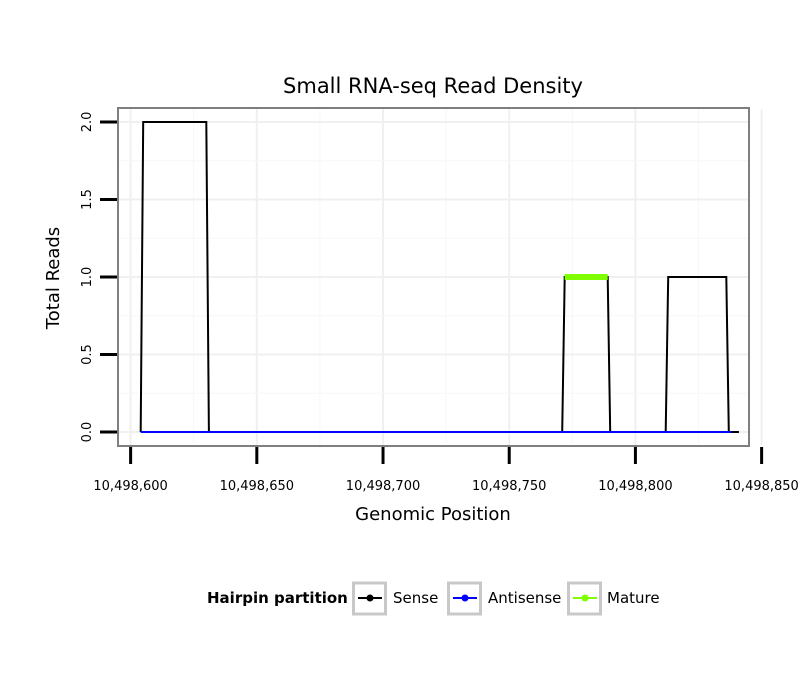  Describe the element at coordinates (87, 432) in the screenshot. I see `y-tick-label: 0.0` at that location.